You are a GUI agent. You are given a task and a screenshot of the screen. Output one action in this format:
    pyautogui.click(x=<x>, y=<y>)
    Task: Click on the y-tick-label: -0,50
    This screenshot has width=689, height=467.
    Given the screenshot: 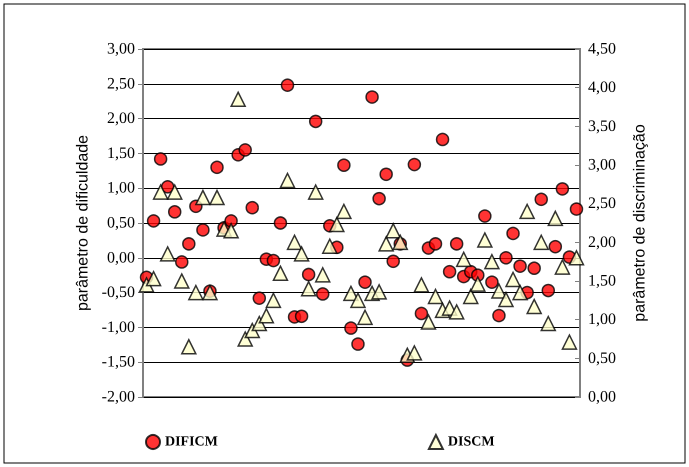 What is the action you would take?
    pyautogui.click(x=118, y=293)
    